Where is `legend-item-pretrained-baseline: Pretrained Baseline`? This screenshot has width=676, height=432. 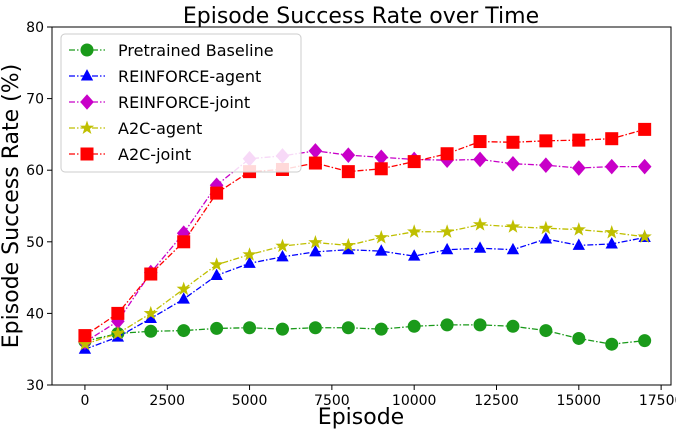 legend-item-pretrained-baseline: Pretrained Baseline is located at coordinates (171, 50).